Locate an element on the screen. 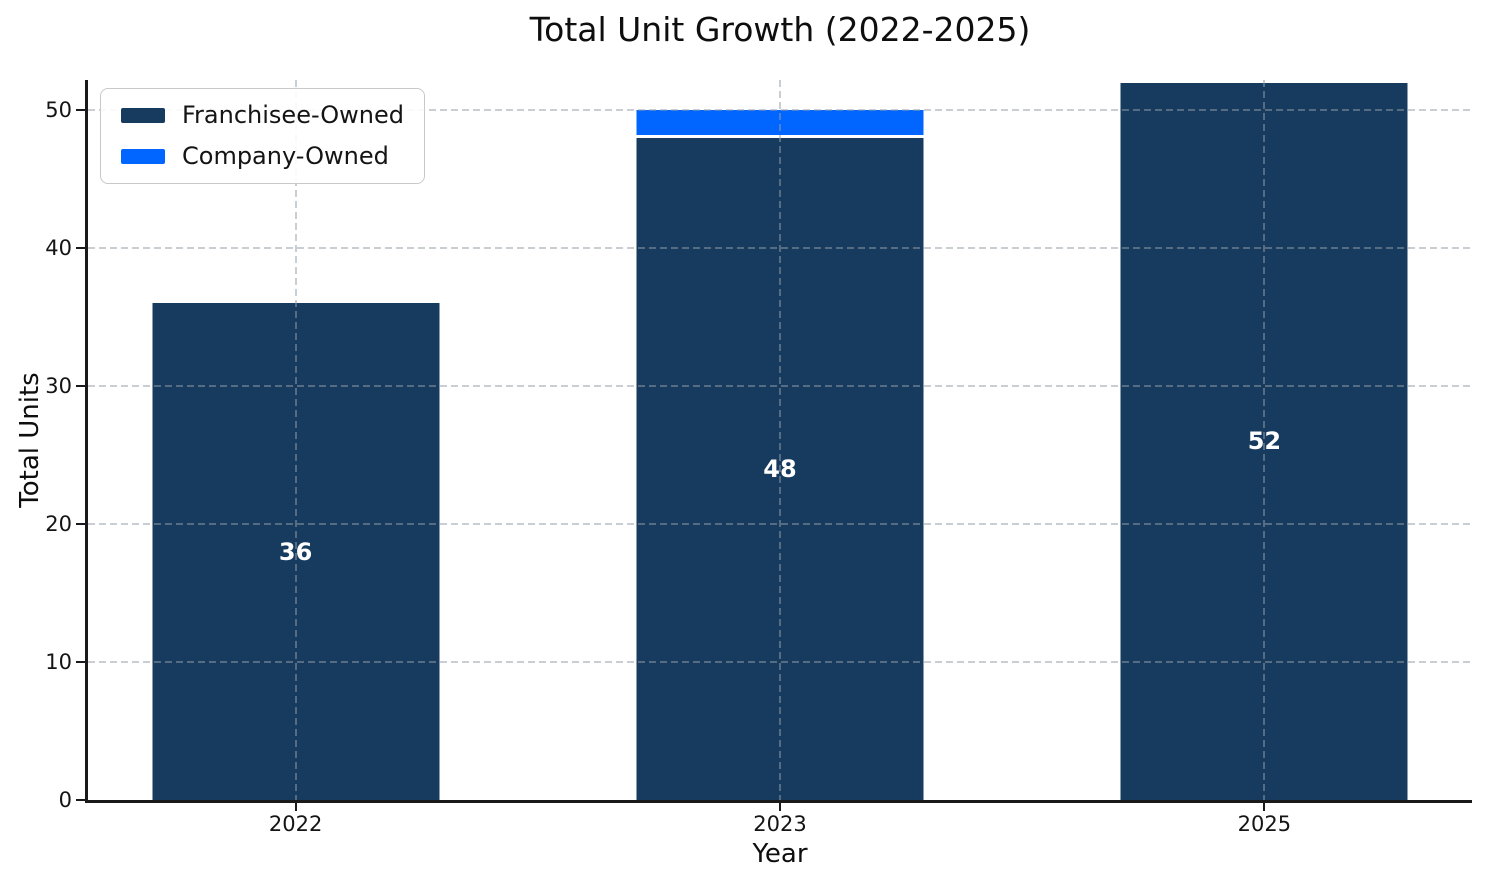 The image size is (1485, 884). legend-swatch-franchisee-owned is located at coordinates (143, 116).